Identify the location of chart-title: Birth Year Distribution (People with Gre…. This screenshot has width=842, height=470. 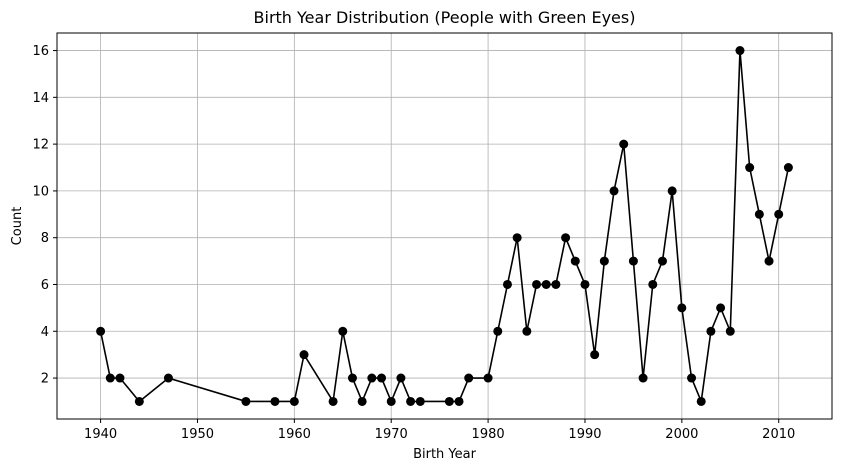
(445, 17).